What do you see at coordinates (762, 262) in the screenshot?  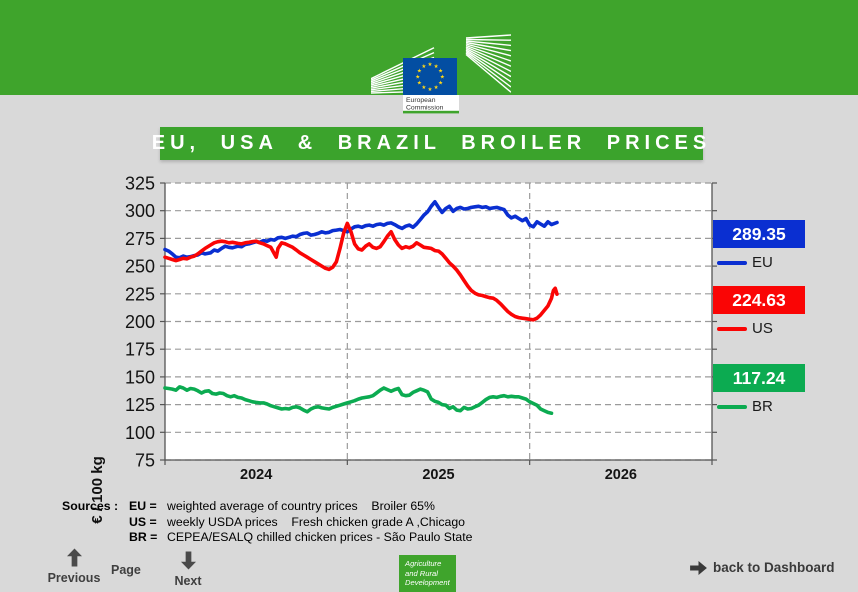 I see `eu-legend-label: EU` at bounding box center [762, 262].